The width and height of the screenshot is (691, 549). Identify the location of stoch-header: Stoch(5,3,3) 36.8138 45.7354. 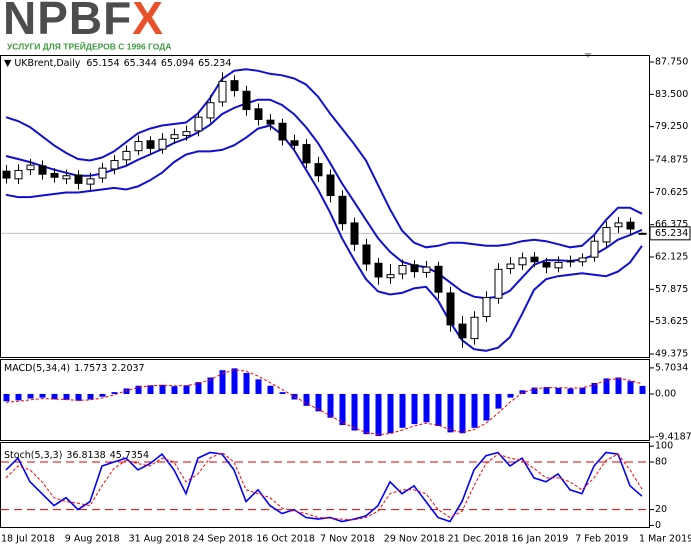
(76, 455).